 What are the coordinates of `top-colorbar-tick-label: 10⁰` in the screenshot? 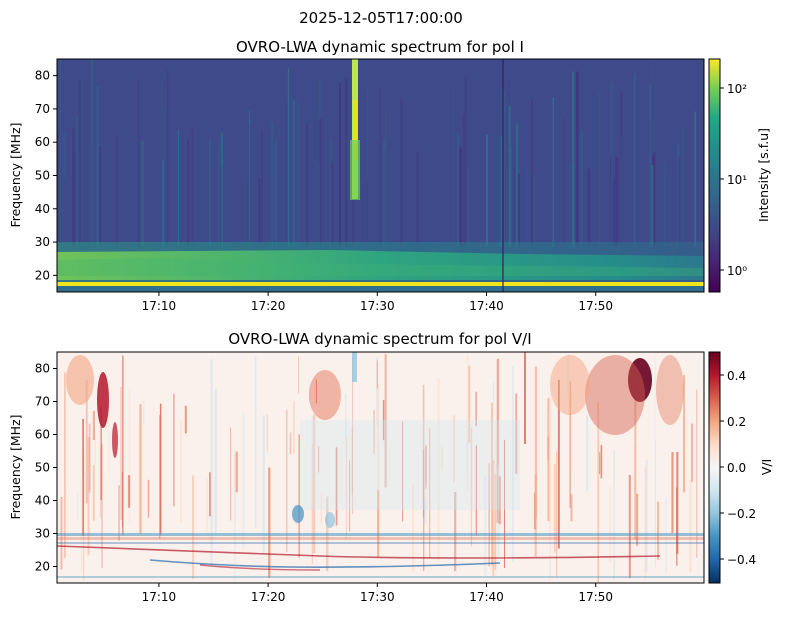 It's located at (737, 271).